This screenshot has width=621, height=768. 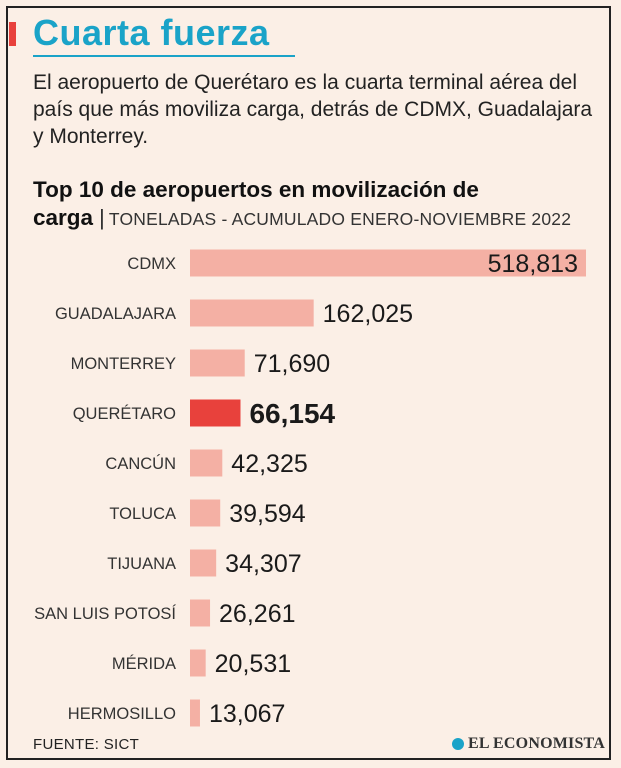 I want to click on value-label: 71,690, so click(x=292, y=364).